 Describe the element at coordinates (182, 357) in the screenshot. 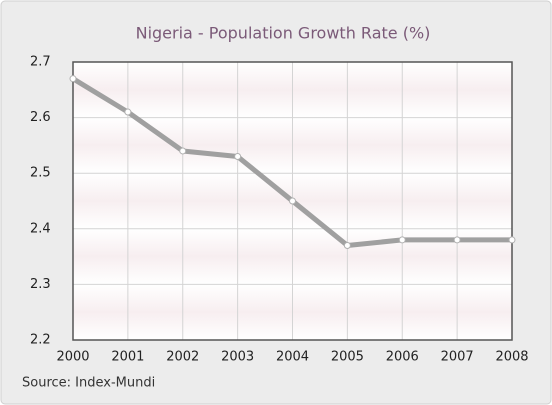

I see `x-tick-label: 2002` at that location.